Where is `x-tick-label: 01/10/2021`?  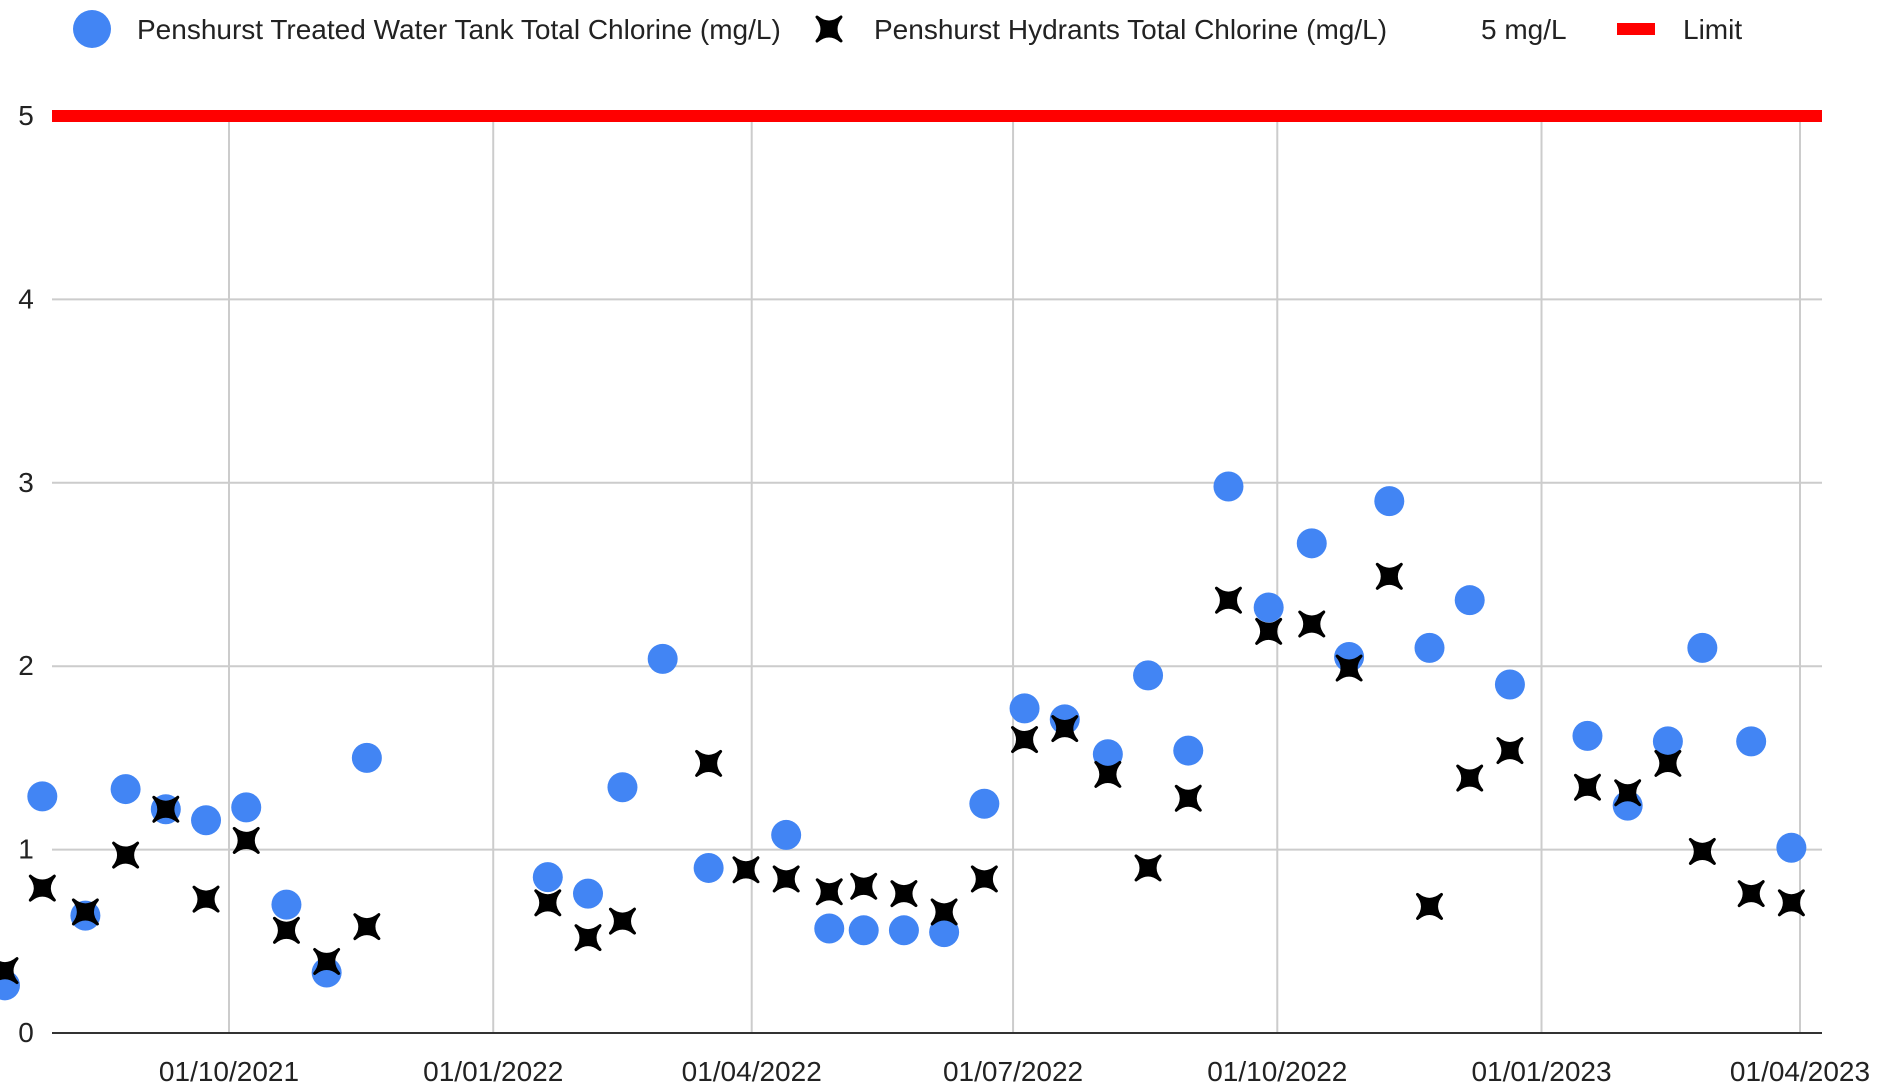 x-tick-label: 01/10/2021 is located at coordinates (229, 1071).